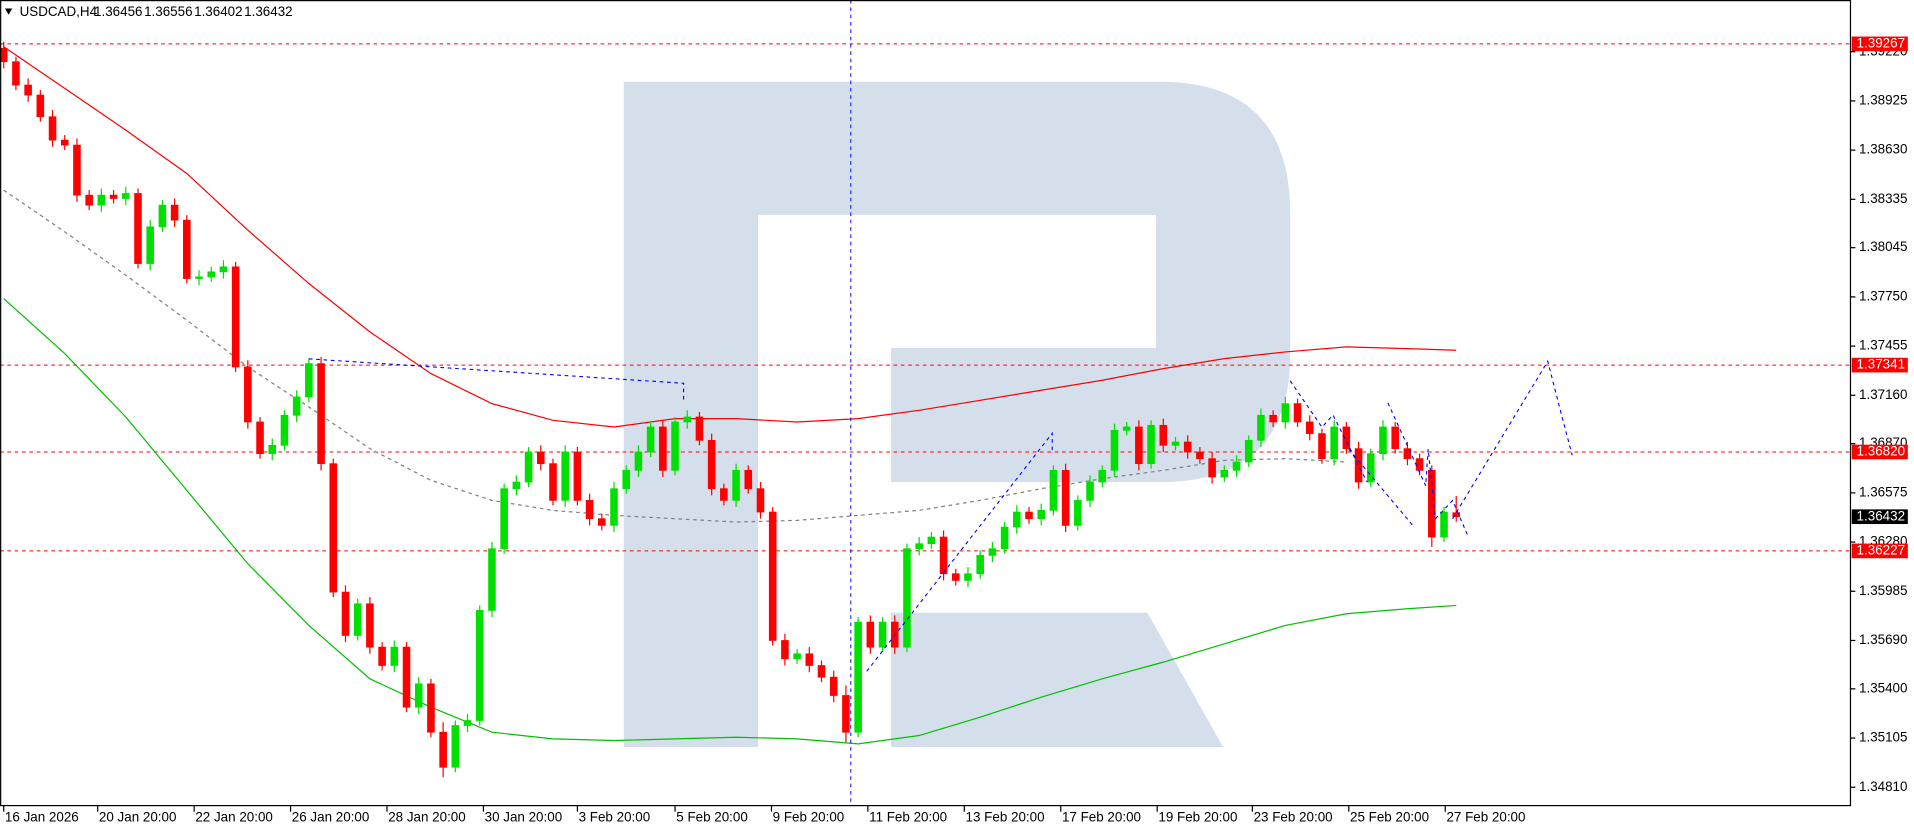 The width and height of the screenshot is (1914, 830). Describe the element at coordinates (1883, 246) in the screenshot. I see `y-tick-label: 1.38045` at that location.